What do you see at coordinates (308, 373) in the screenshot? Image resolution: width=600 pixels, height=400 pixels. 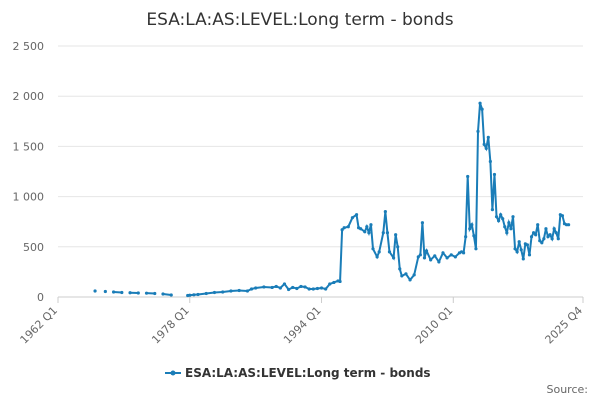 I see `legend-label: ESA:LA:AS:LEVEL:Long term - bonds` at bounding box center [308, 373].